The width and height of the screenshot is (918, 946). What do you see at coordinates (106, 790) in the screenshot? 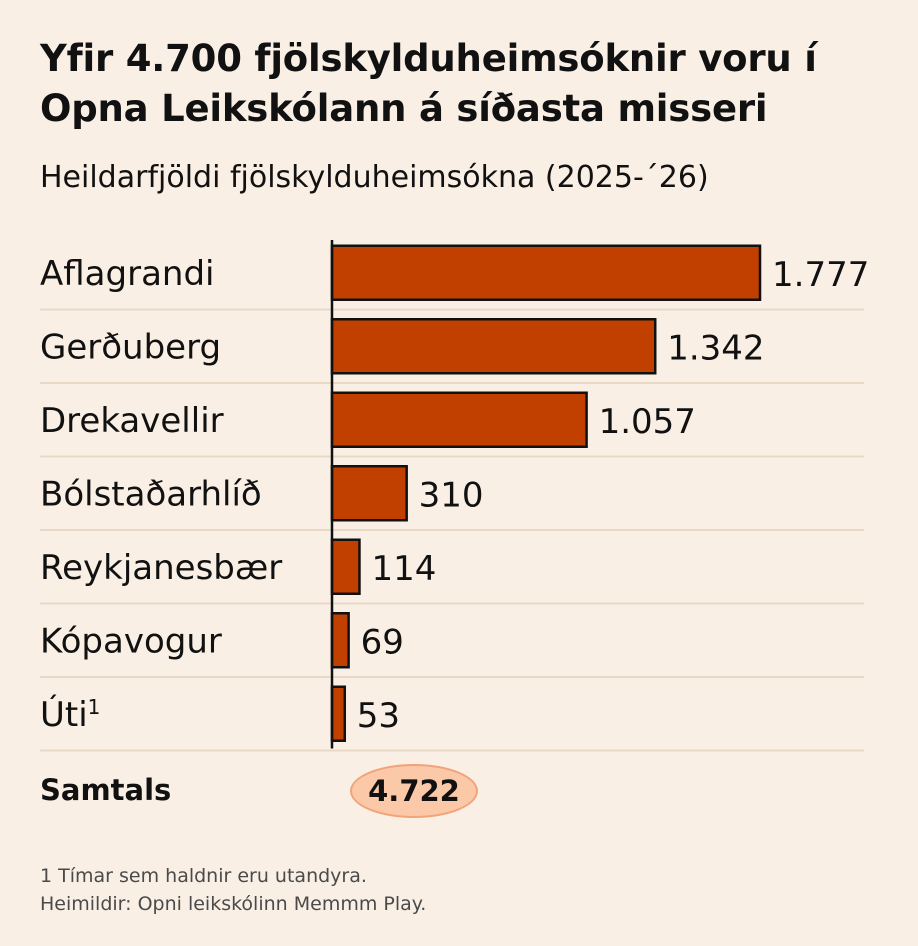
I see `total-label: Samtals` at bounding box center [106, 790].